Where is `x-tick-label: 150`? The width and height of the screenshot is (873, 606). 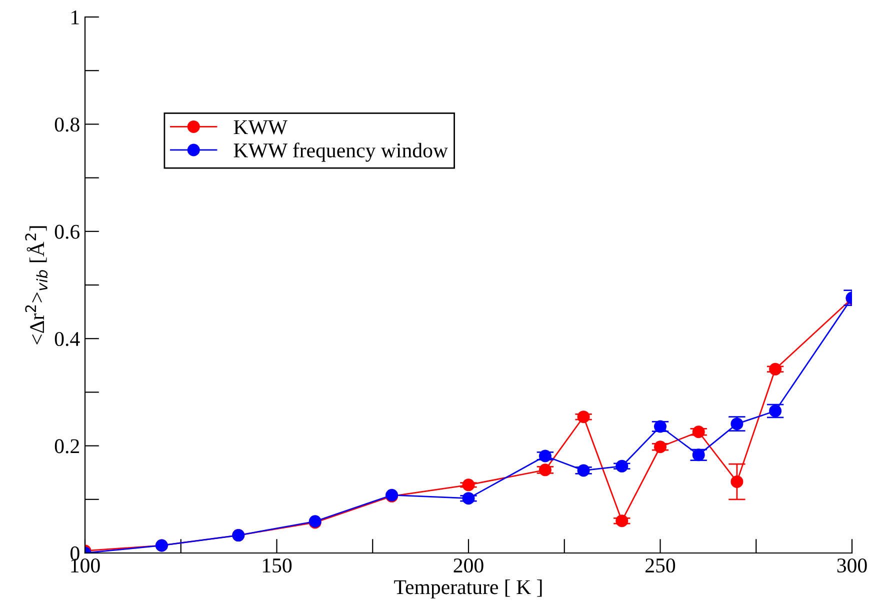
x-tick-label: 150 is located at coordinates (277, 565).